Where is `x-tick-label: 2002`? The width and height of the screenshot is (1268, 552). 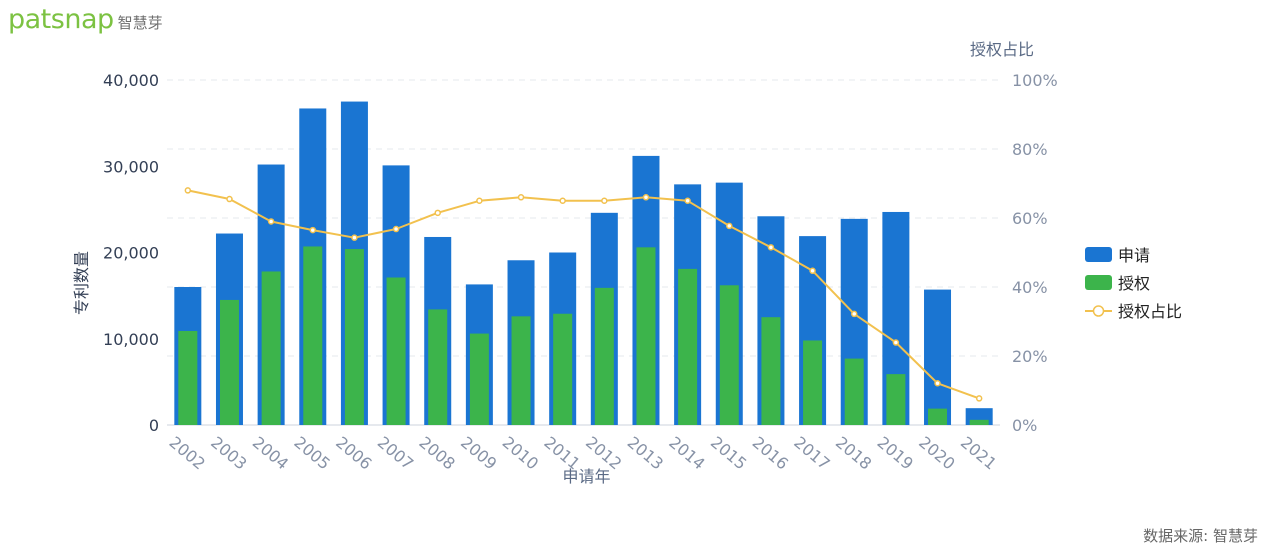 x-tick-label: 2002 is located at coordinates (187, 453).